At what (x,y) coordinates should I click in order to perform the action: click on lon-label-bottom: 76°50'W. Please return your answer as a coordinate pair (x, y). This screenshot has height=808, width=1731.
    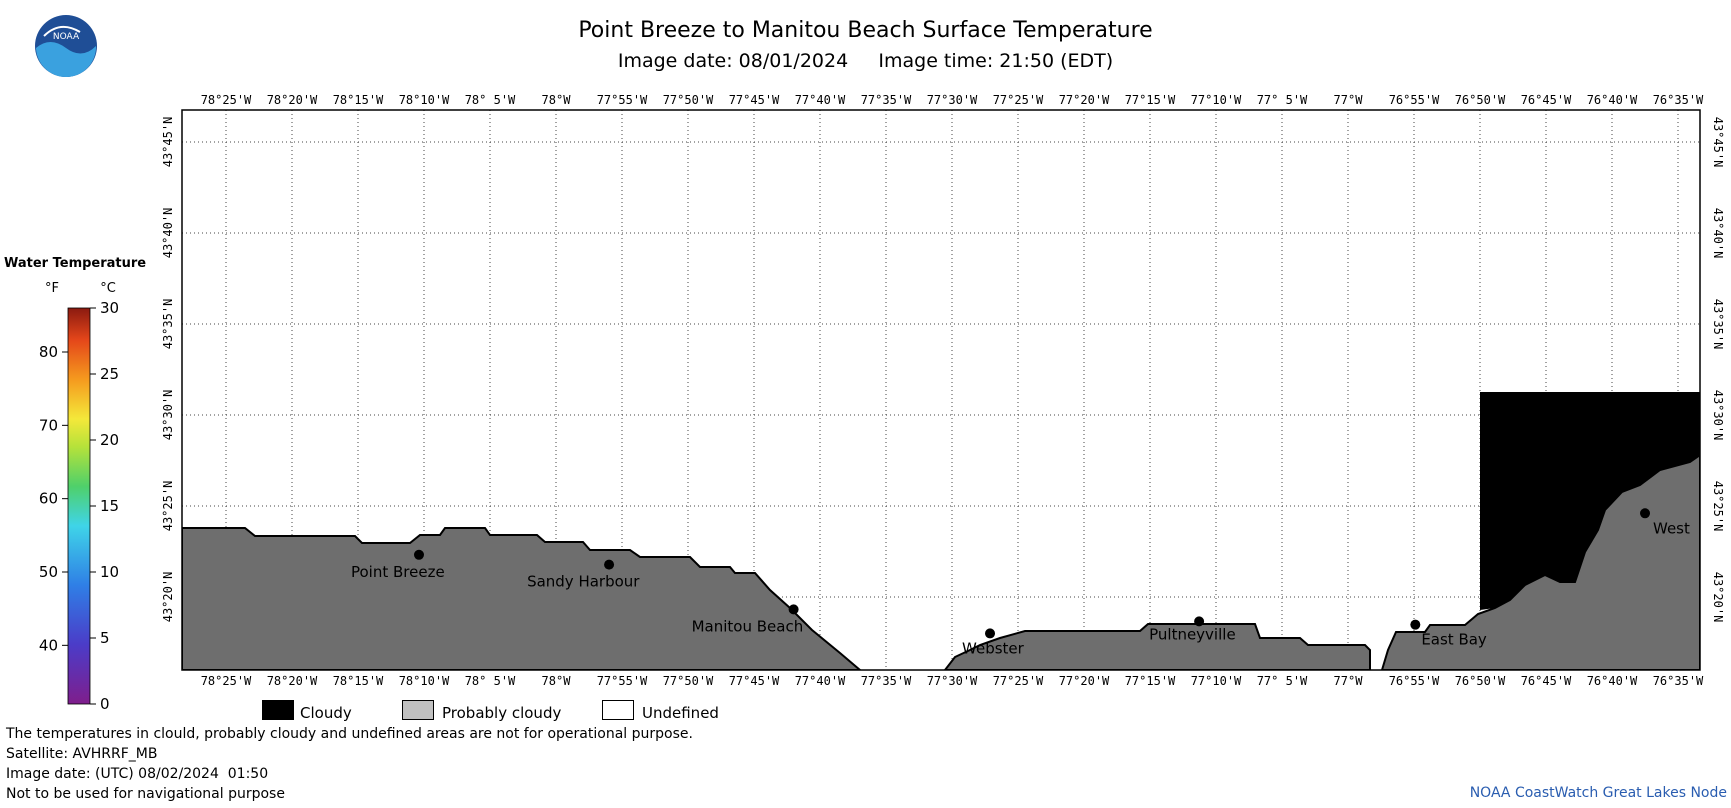
    Looking at the image, I should click on (1480, 681).